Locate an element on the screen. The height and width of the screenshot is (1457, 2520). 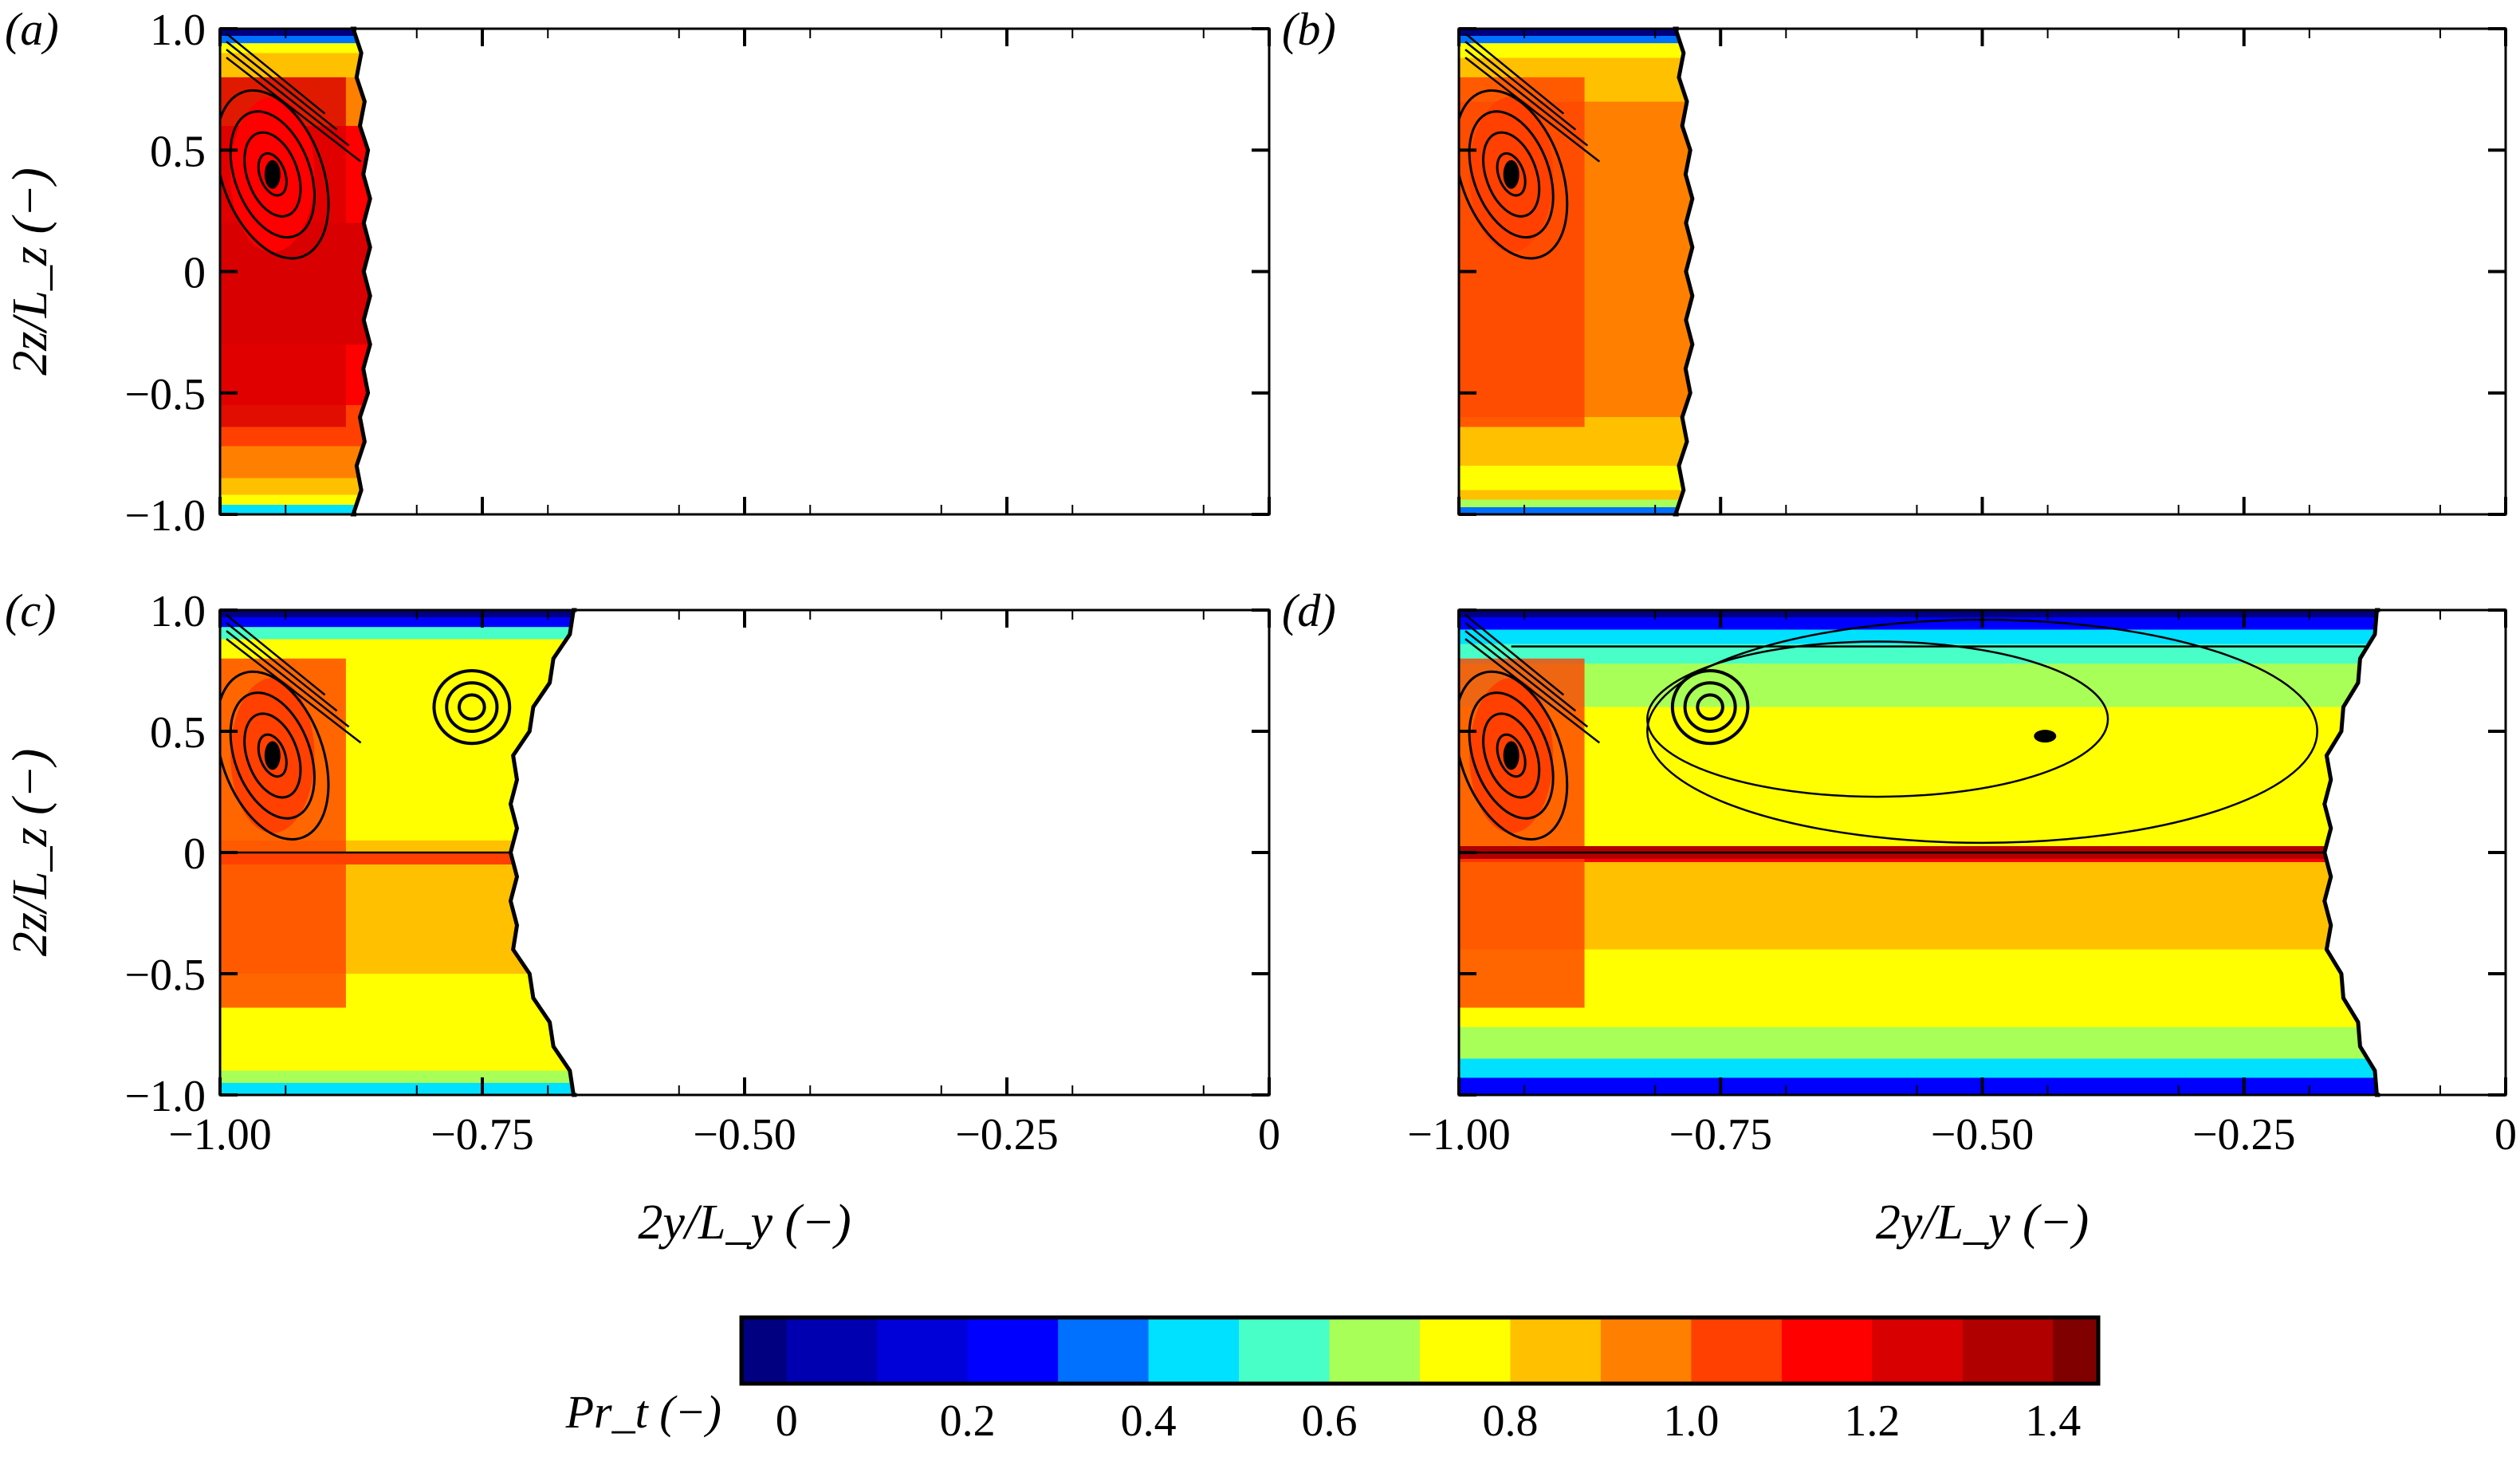
colorbar-tick-label: 1.2 is located at coordinates (1872, 1421).